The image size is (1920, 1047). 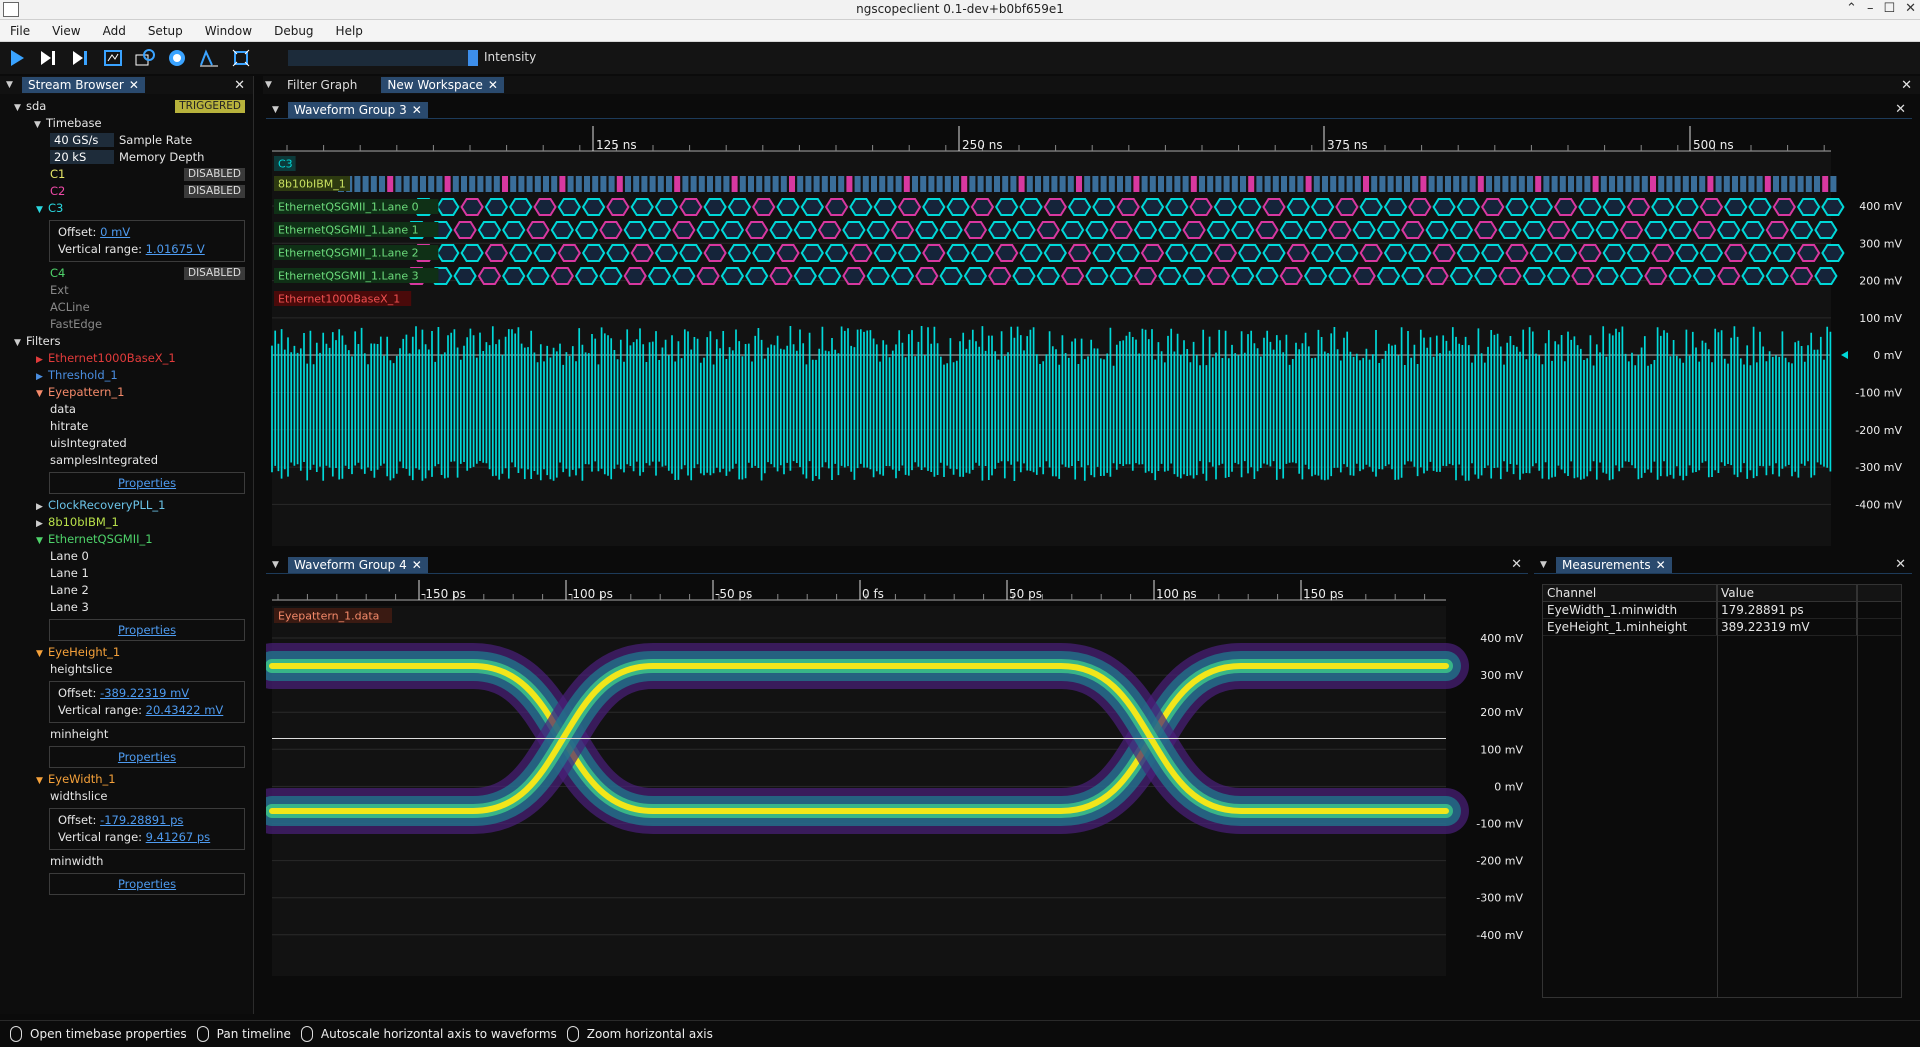 I want to click on eyeheight-vrange-value: 20.43422 mV, so click(x=184, y=710).